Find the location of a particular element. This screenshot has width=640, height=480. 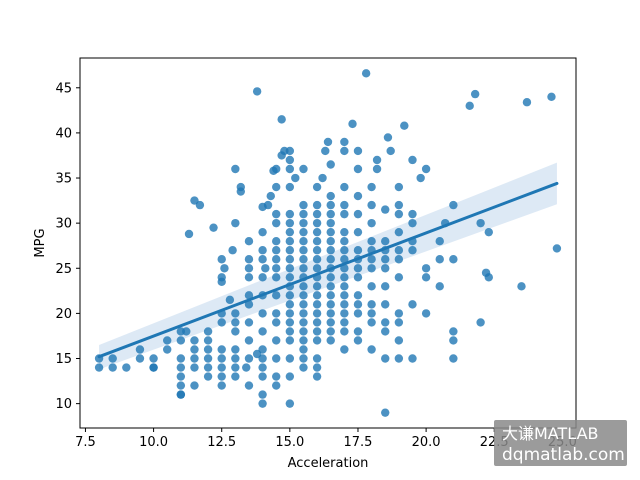

x-tick-label: 7.5 is located at coordinates (85, 442).